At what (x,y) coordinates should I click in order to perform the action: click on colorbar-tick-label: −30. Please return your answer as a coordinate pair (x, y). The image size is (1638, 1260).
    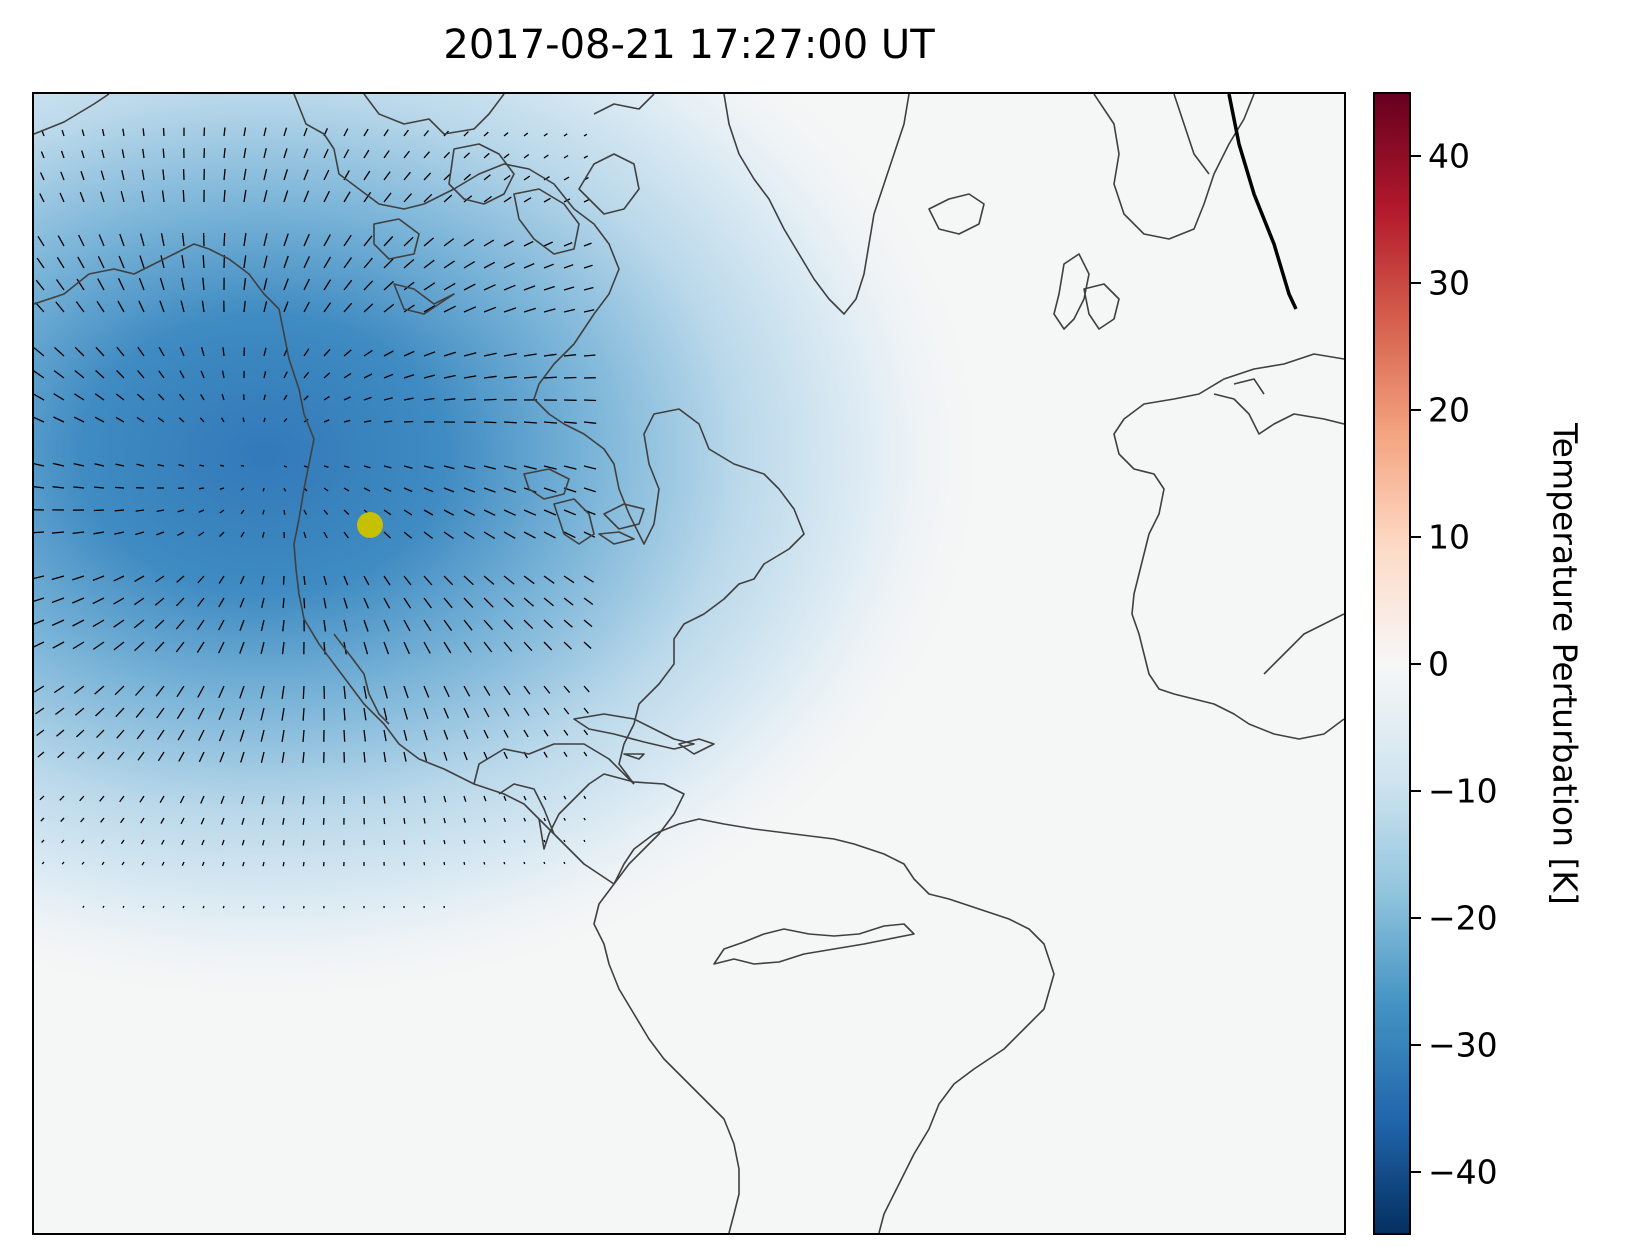
    Looking at the image, I should click on (1463, 1044).